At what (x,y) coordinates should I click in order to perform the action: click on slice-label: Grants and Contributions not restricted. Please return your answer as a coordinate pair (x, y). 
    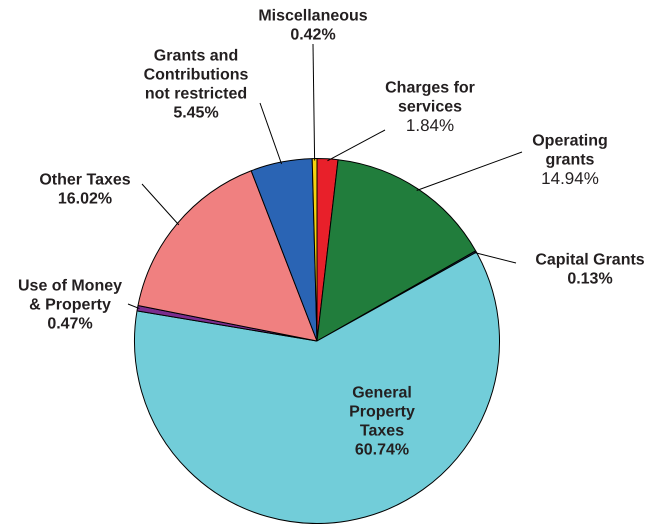
    Looking at the image, I should click on (196, 74).